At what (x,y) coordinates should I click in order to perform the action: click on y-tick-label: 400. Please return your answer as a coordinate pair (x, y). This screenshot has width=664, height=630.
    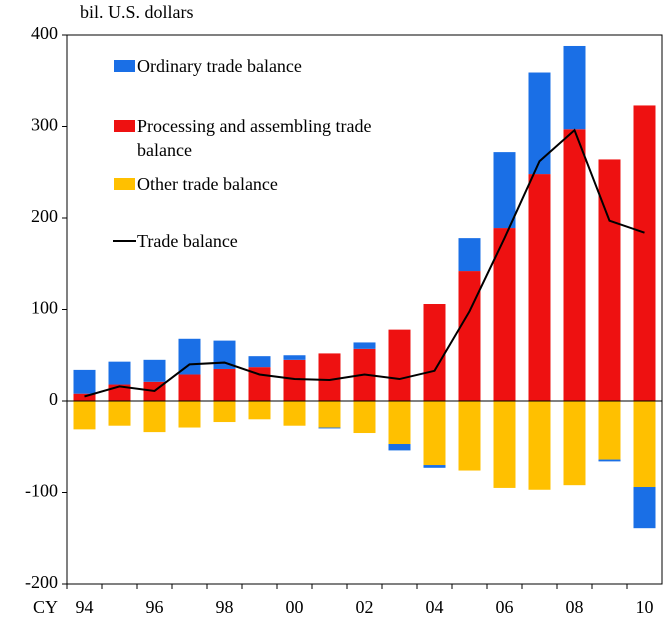
    Looking at the image, I should click on (44, 33).